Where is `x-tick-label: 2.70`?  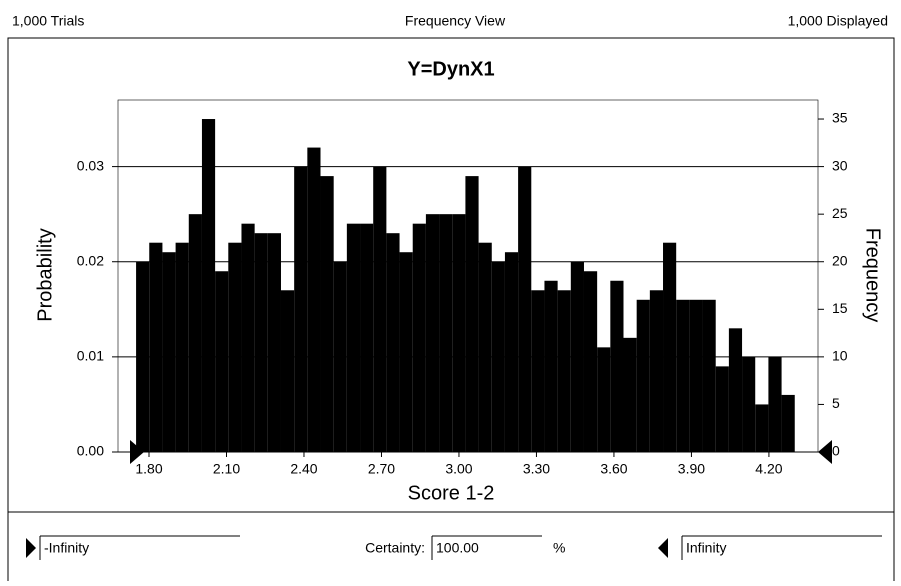
x-tick-label: 2.70 is located at coordinates (381, 469).